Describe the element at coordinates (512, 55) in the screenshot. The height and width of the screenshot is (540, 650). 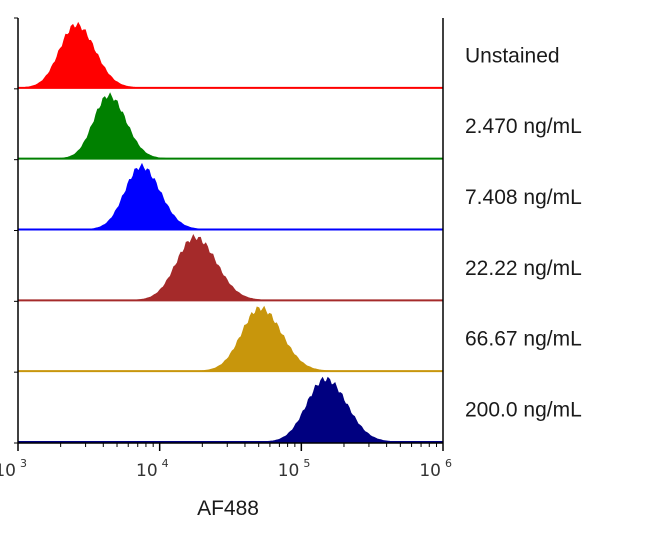
I see `series-label-1: Unstained` at that location.